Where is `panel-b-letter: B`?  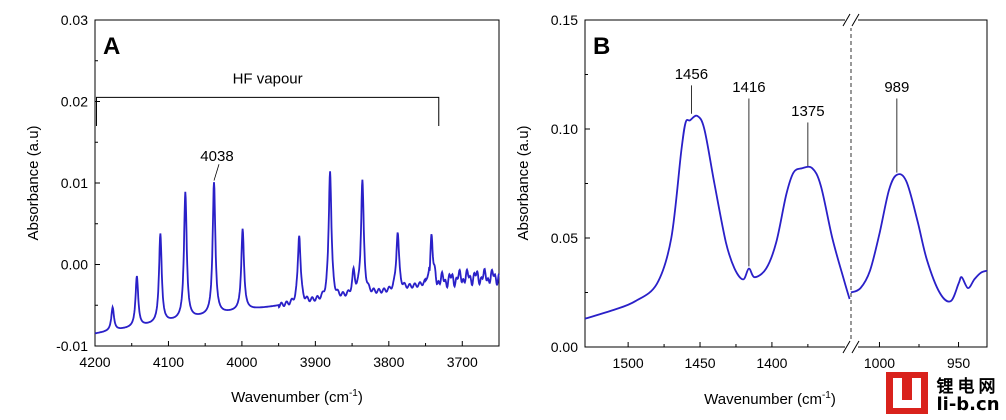 panel-b-letter: B is located at coordinates (601, 46).